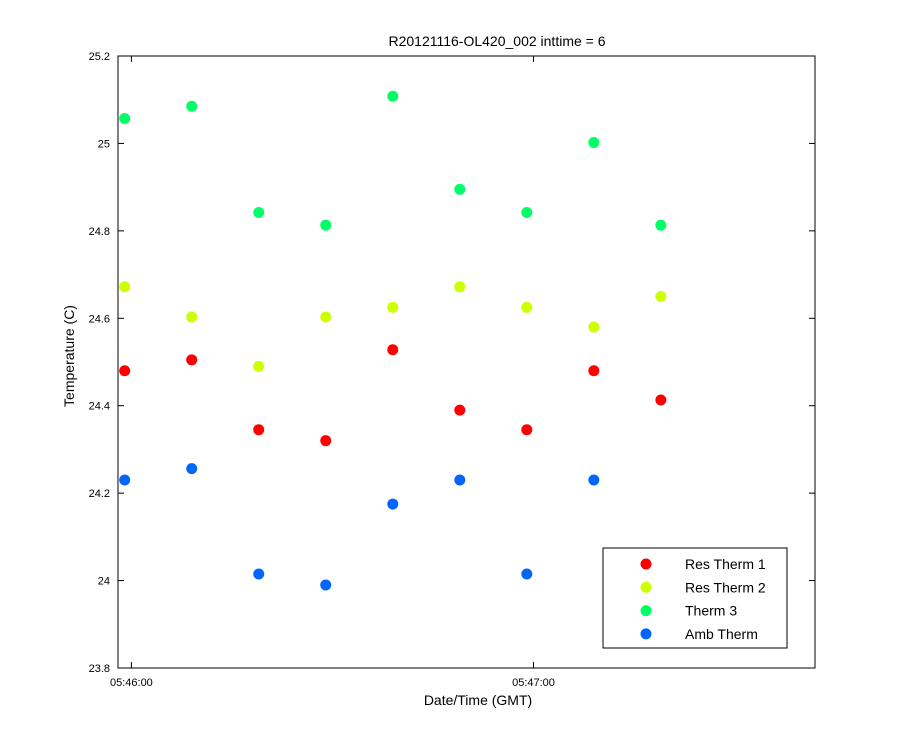  Describe the element at coordinates (99, 669) in the screenshot. I see `y-tick-label: 23.8` at that location.